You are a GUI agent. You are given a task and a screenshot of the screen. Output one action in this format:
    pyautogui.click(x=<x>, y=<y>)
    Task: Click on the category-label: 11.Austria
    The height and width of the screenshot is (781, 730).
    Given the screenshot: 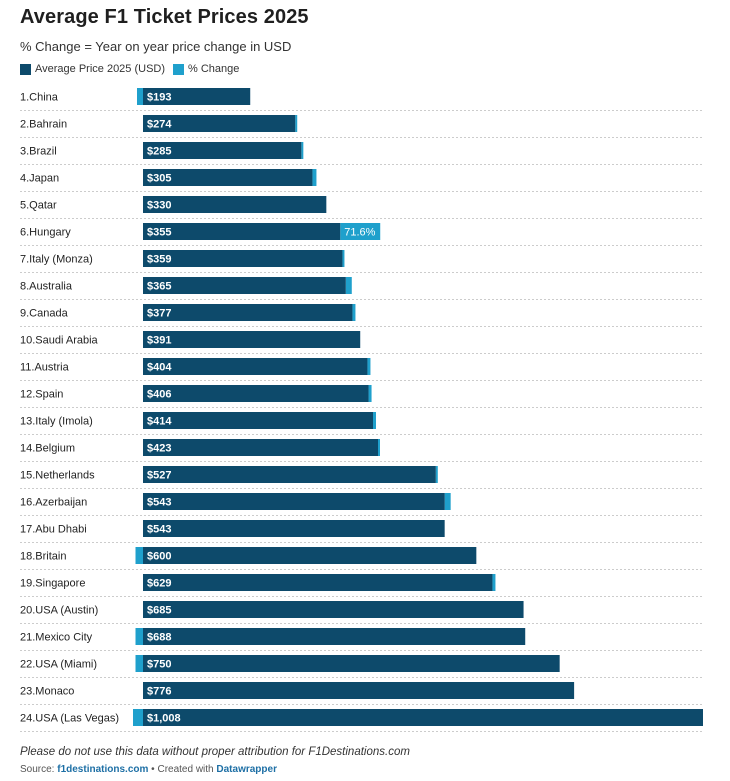 What is the action you would take?
    pyautogui.click(x=45, y=368)
    